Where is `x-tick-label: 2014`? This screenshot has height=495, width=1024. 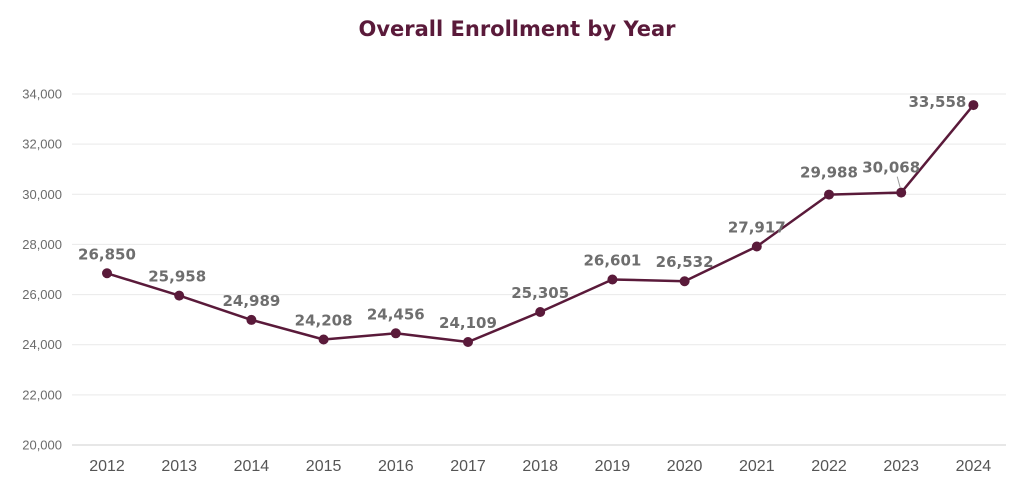
x-tick-label: 2014 is located at coordinates (252, 466).